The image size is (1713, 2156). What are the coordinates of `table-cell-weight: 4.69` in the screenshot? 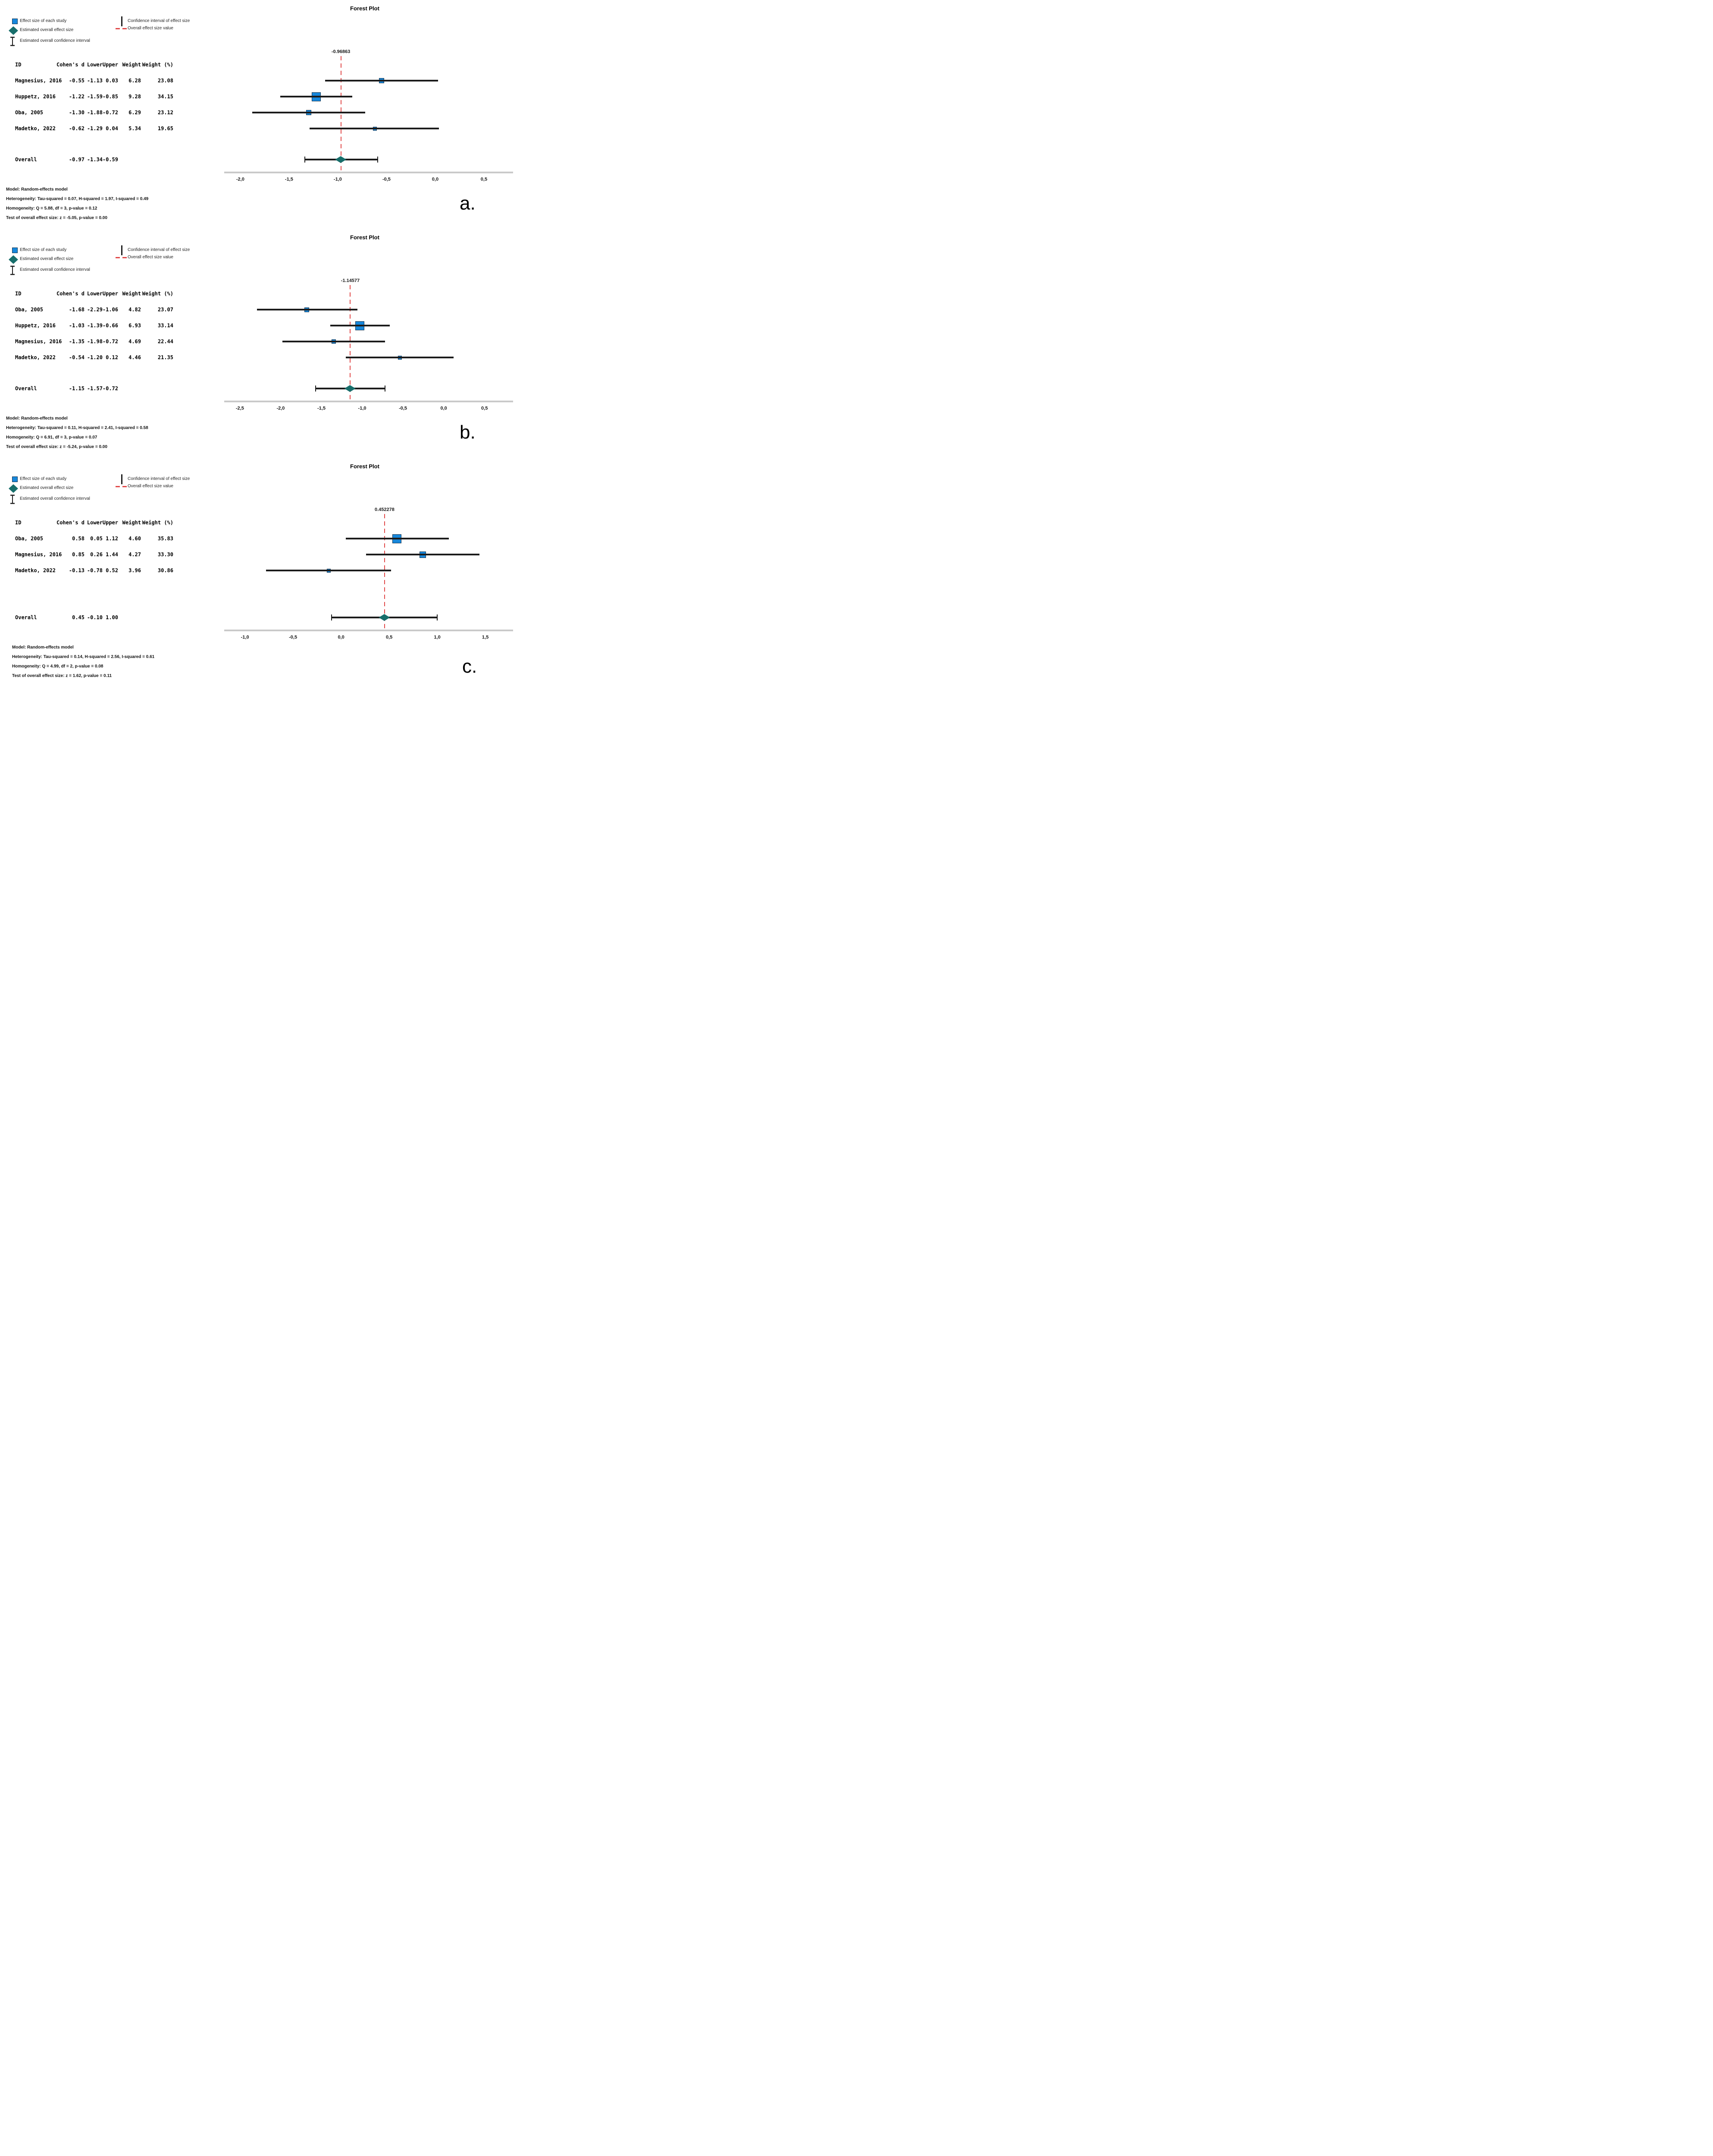 It's located at (134, 341).